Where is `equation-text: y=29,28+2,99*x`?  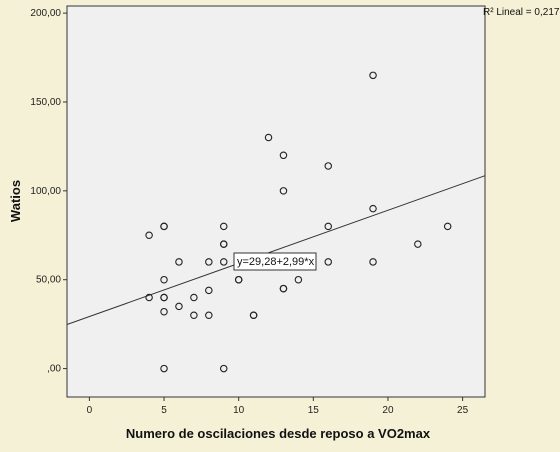
equation-text: y=29,28+2,99*x is located at coordinates (276, 262).